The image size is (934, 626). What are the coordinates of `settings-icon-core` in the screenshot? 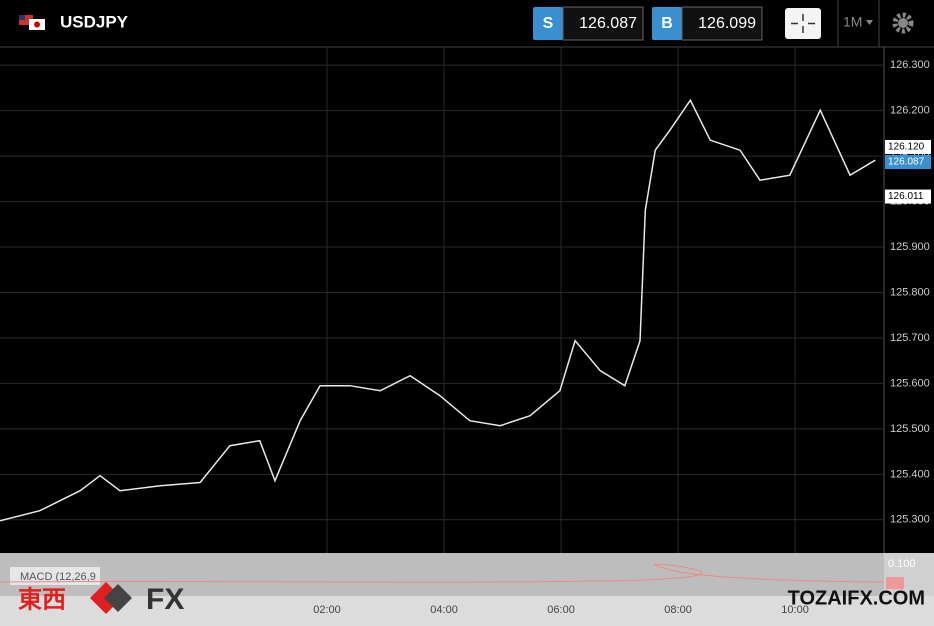 It's located at (903, 23).